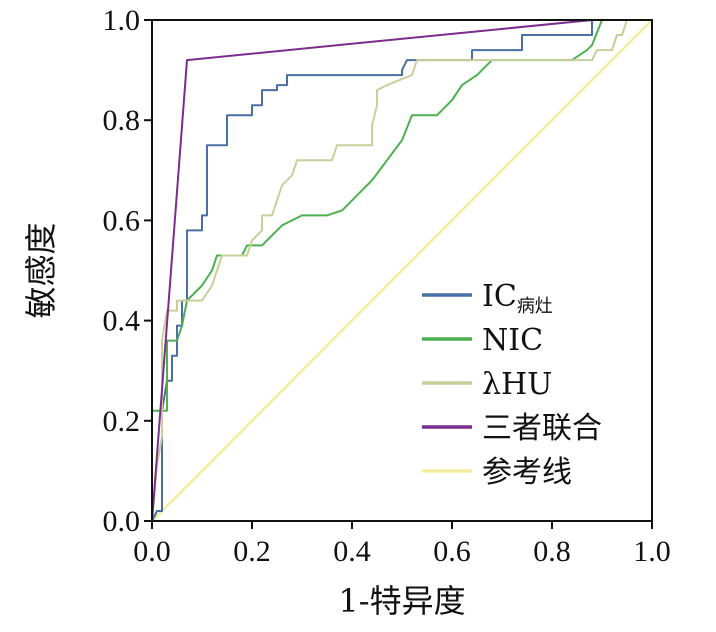 This screenshot has width=716, height=632. Describe the element at coordinates (517, 298) in the screenshot. I see `legend-label: IC病灶` at that location.